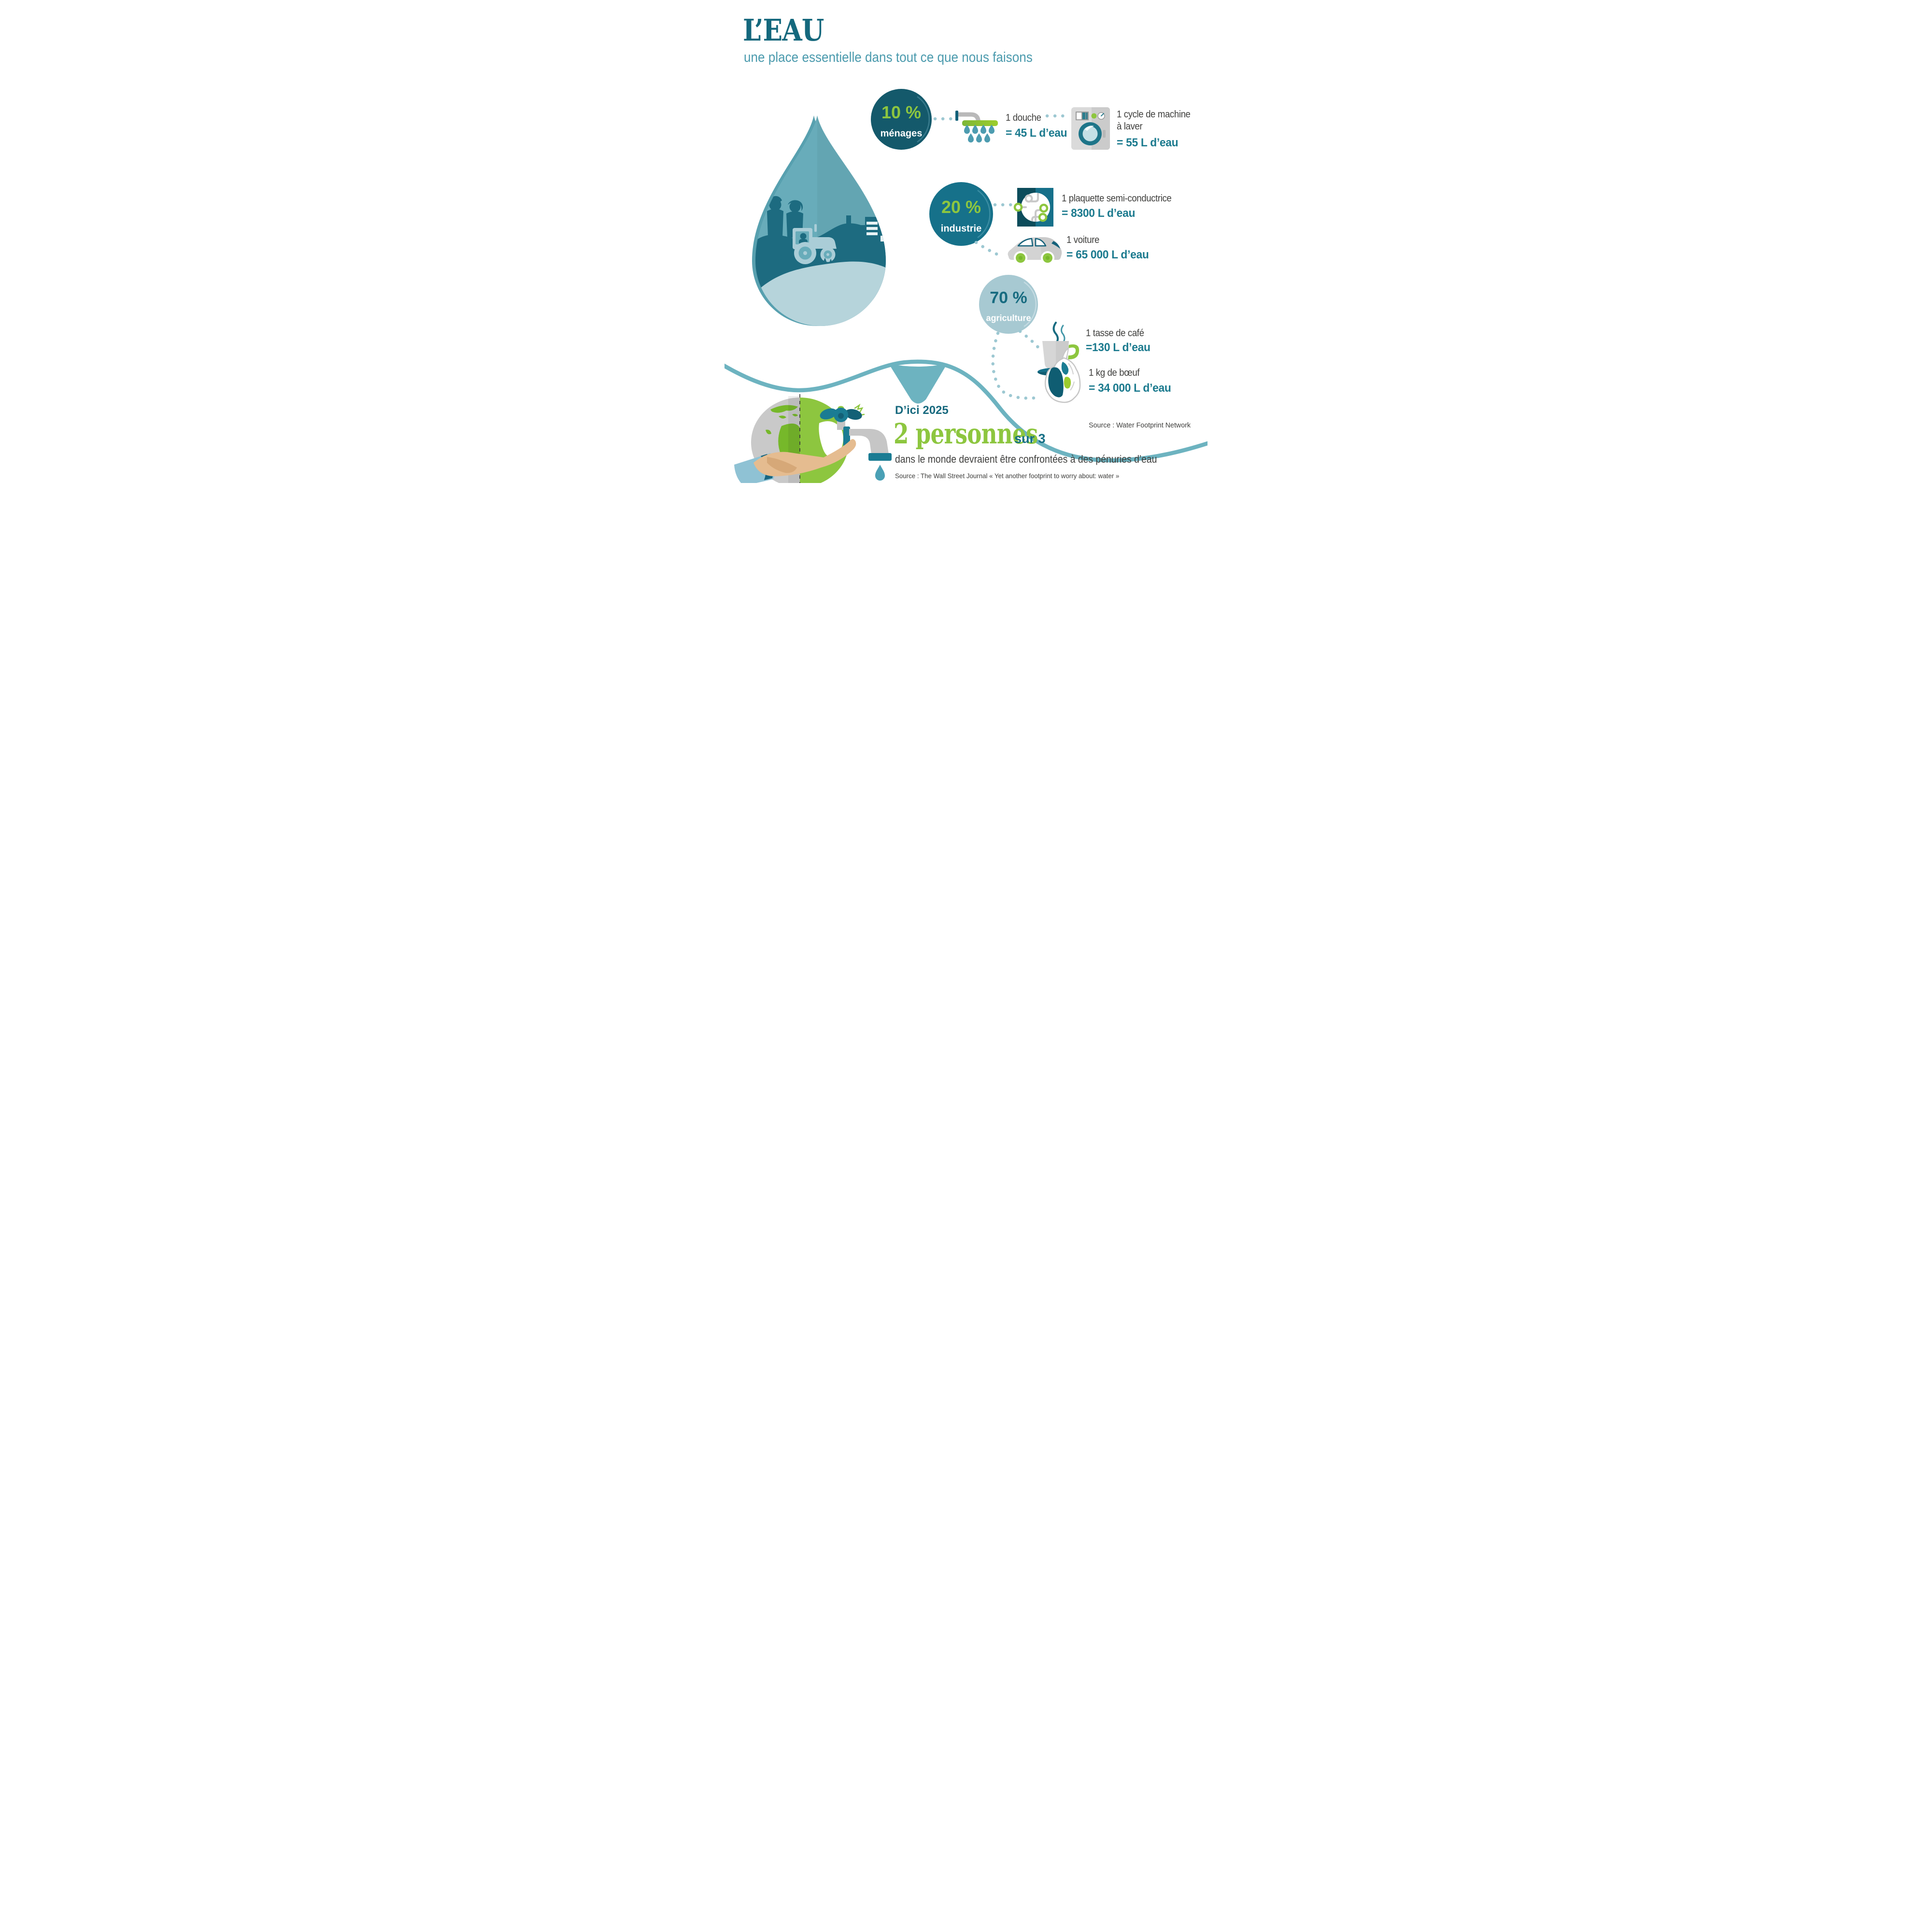 The image size is (1932, 1932). I want to click on hand-icon, so click(795, 461).